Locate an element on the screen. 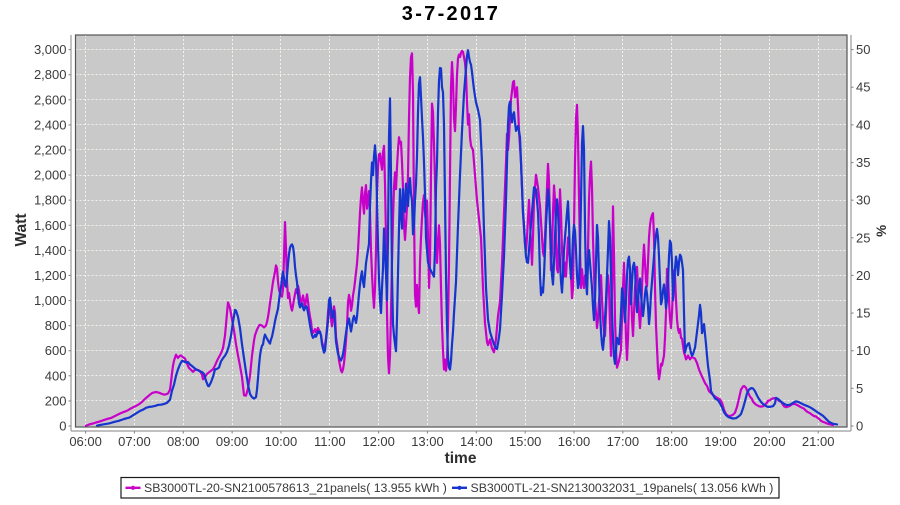 This screenshot has height=505, width=900. svg-text: 2,000 is located at coordinates (50, 175).